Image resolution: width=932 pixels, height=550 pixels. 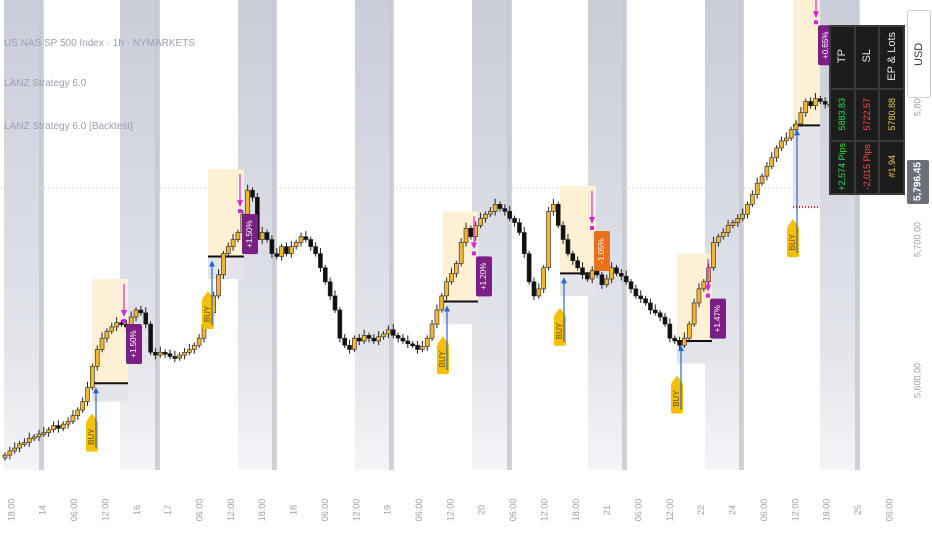 What do you see at coordinates (388, 510) in the screenshot?
I see `time-axis-label: 19` at bounding box center [388, 510].